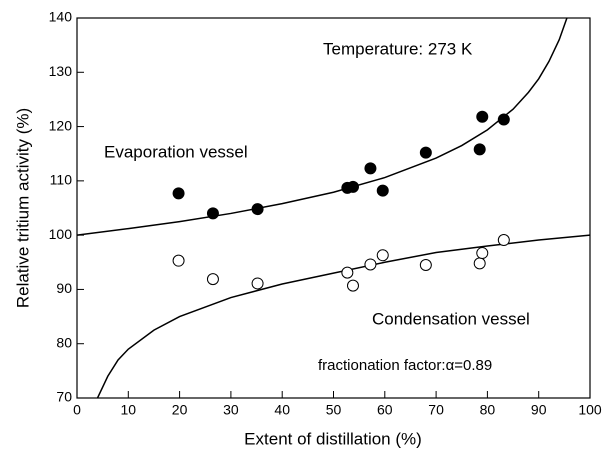 The width and height of the screenshot is (607, 462). What do you see at coordinates (22, 208) in the screenshot?
I see `y-axis-title: Relative tritium activity (%)` at bounding box center [22, 208].